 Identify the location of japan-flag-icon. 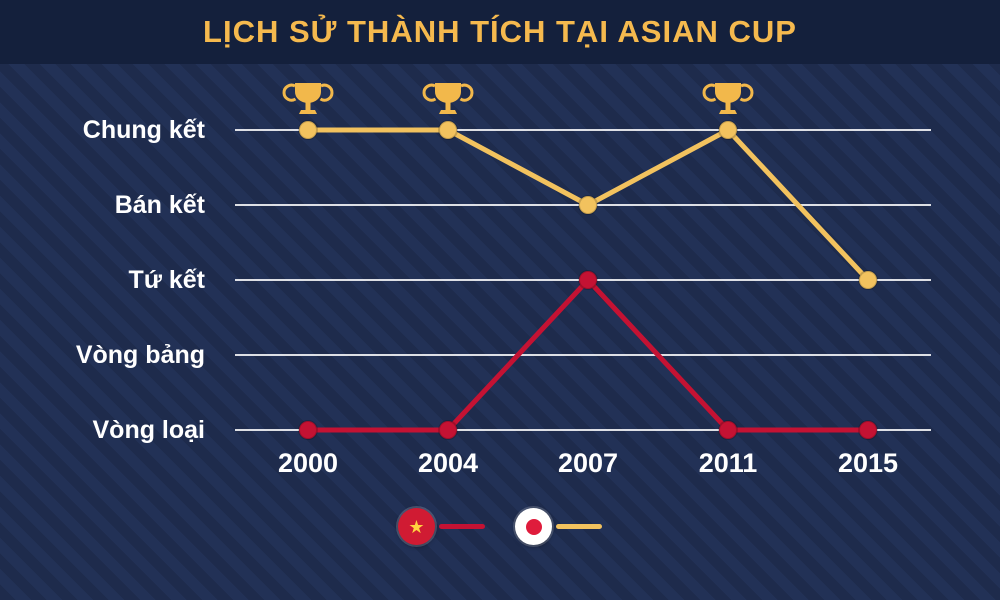
(533, 526).